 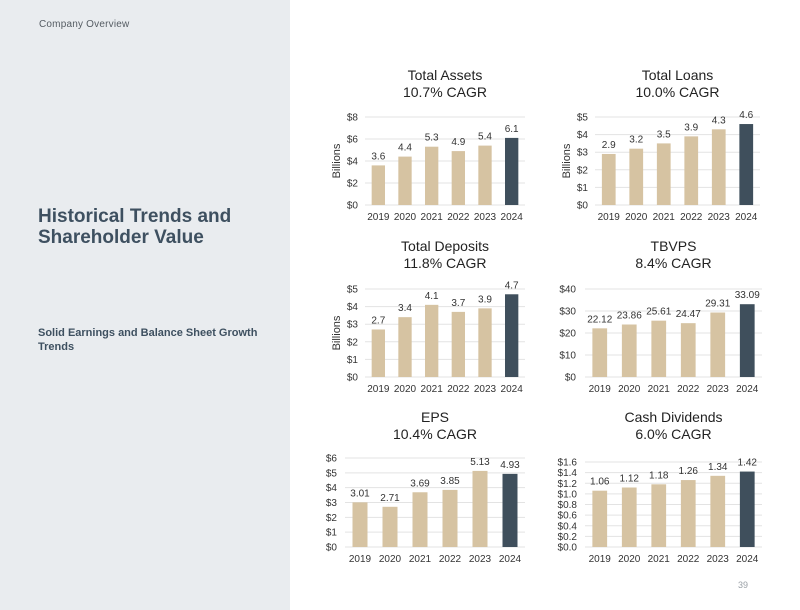 What do you see at coordinates (568, 516) in the screenshot?
I see `y-tick-label: $0.6` at bounding box center [568, 516].